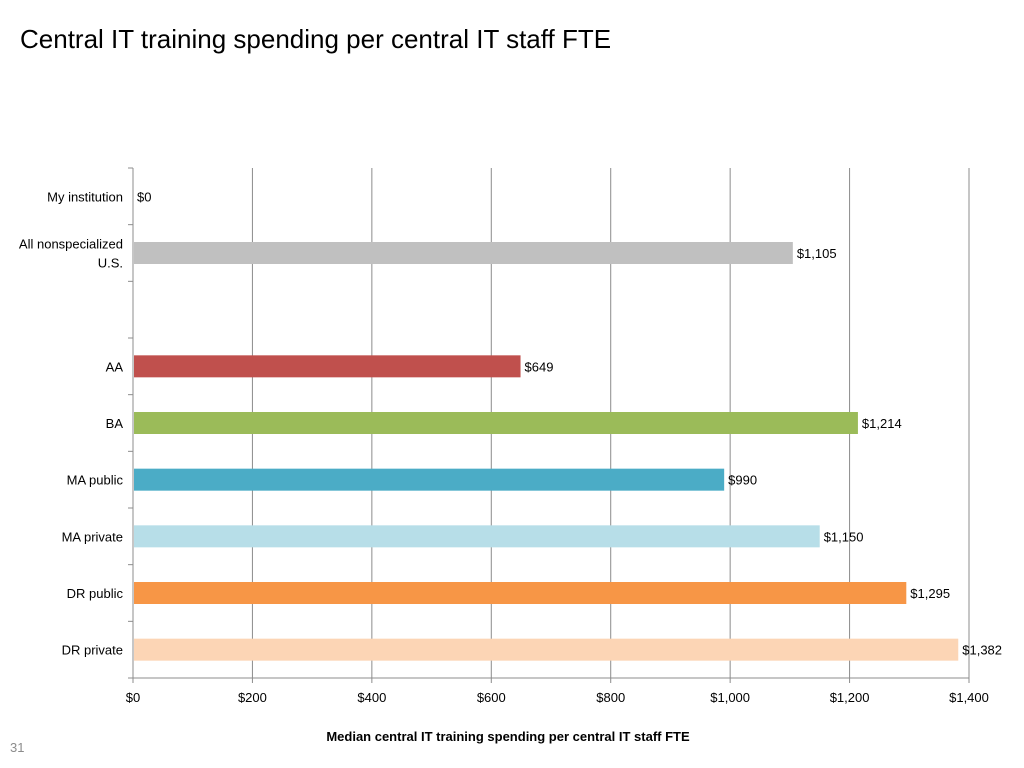 The width and height of the screenshot is (1024, 768). Describe the element at coordinates (95, 593) in the screenshot. I see `category-label: DR public` at that location.